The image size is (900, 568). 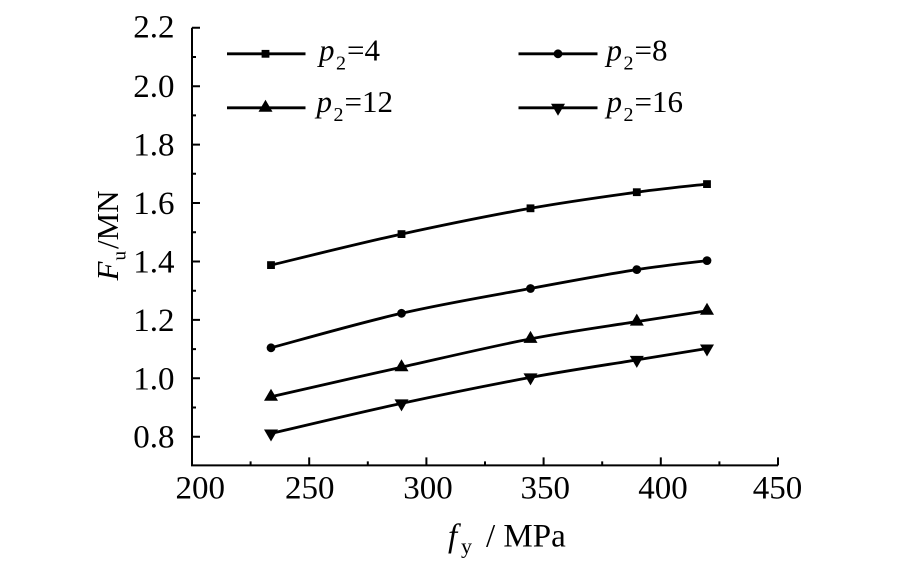 I want to click on svg-text: =16, so click(x=659, y=101).